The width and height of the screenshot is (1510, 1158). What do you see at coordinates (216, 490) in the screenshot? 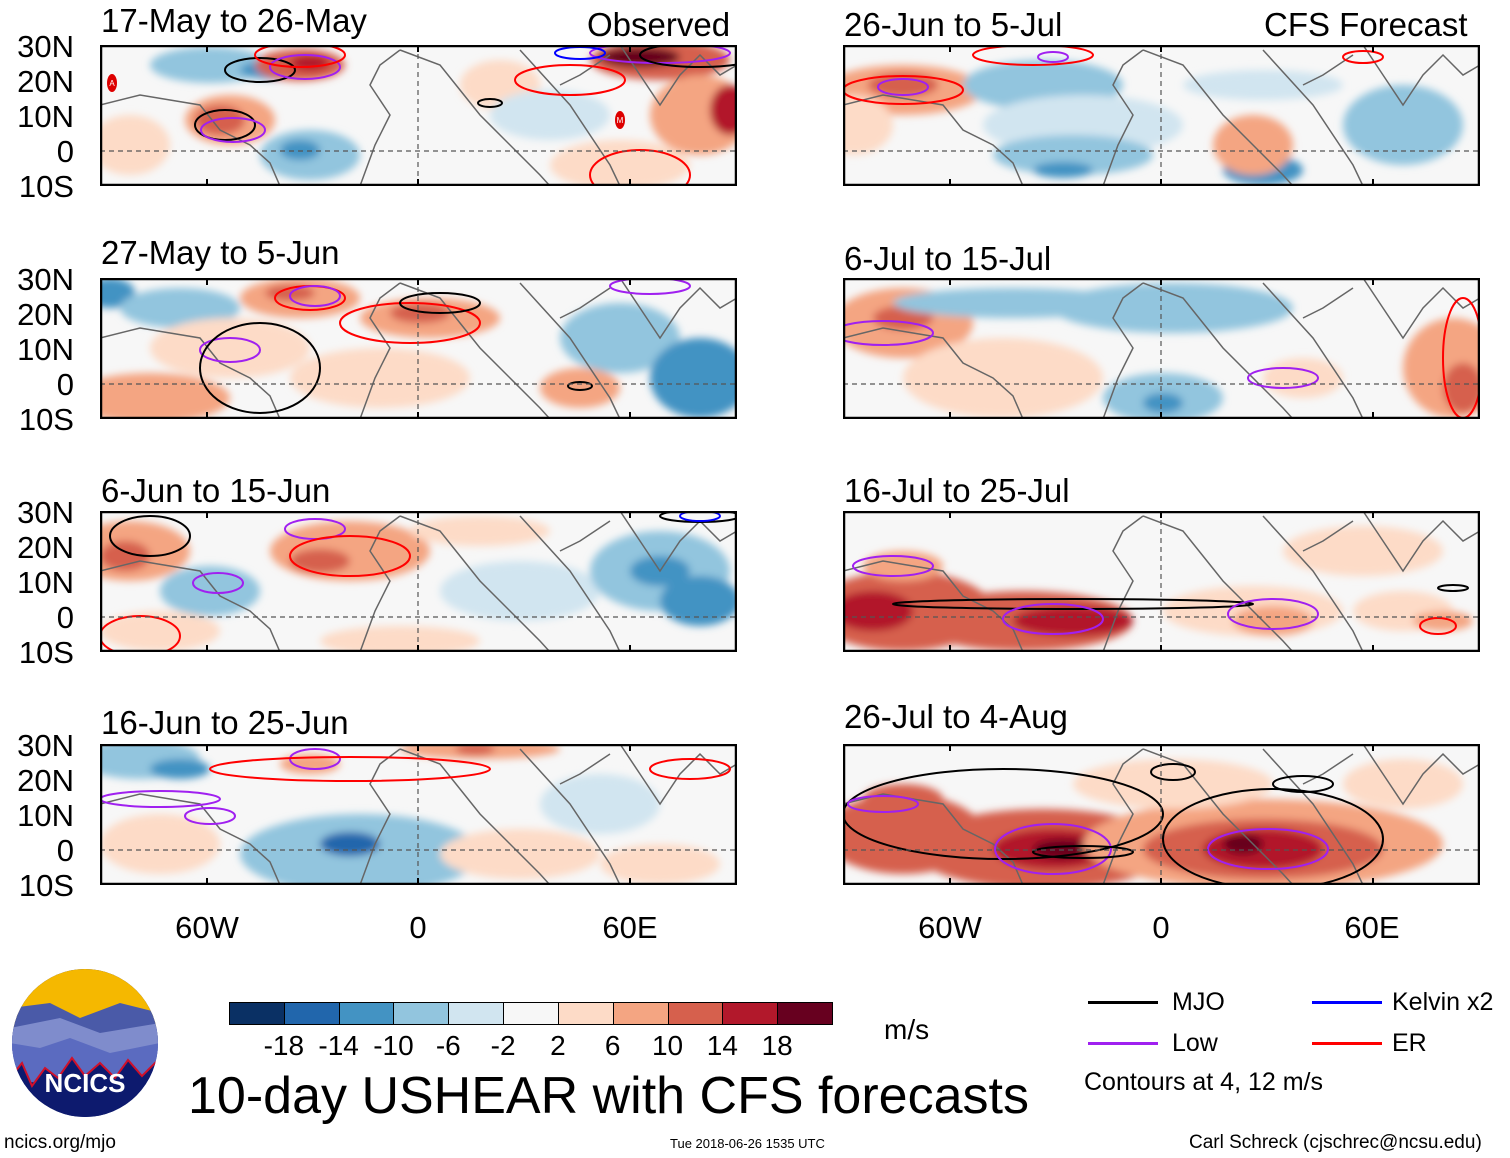
I see `panel-title: 6-Jun to 15-Jun` at bounding box center [216, 490].